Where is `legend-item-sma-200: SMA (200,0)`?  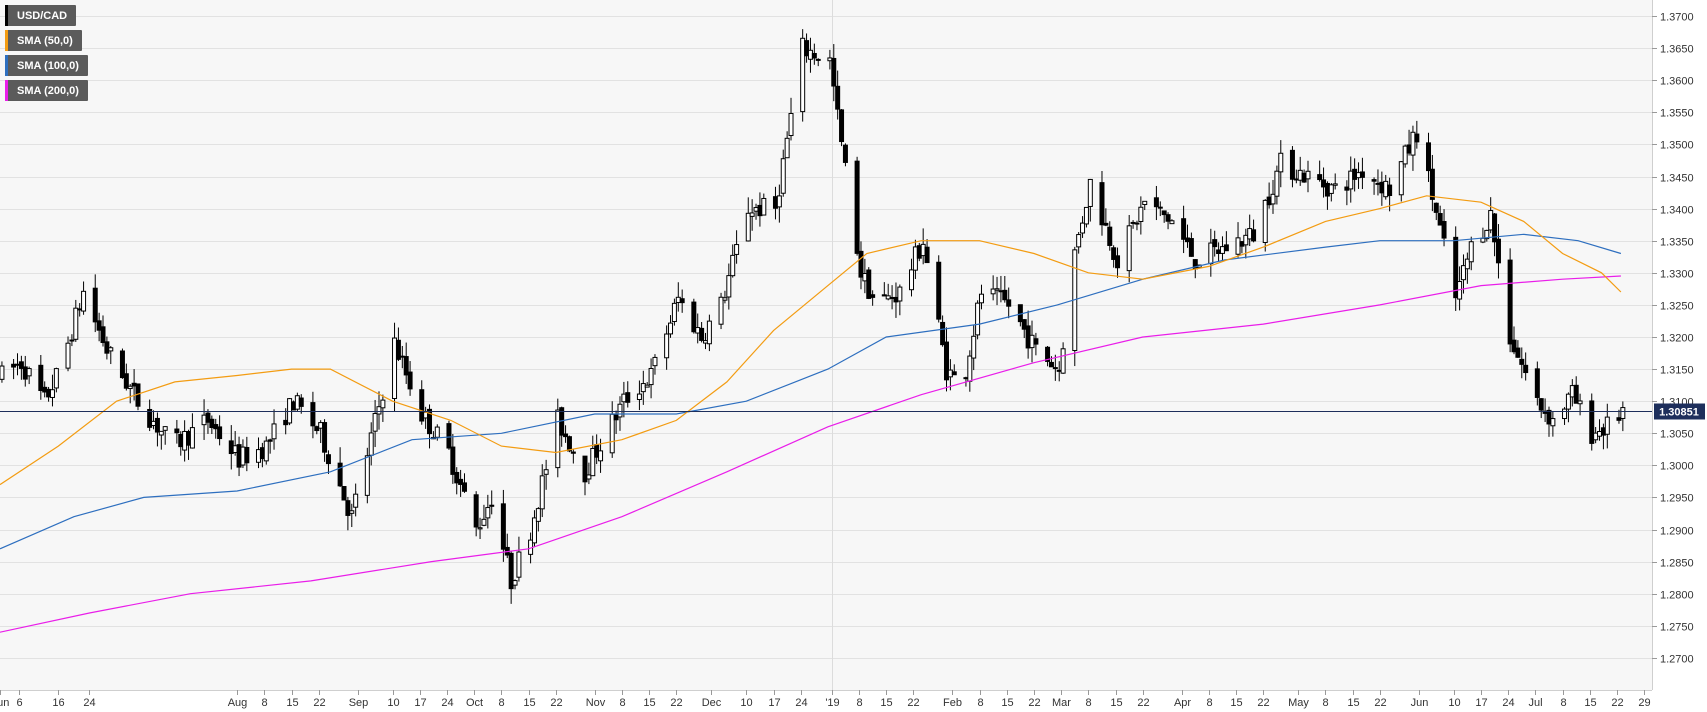
legend-item-sma-200: SMA (200,0) is located at coordinates (46, 90).